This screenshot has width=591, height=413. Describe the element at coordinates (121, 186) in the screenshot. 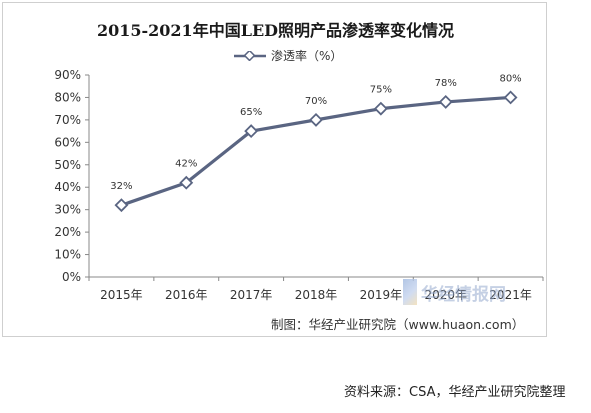

I see `data-label: 32%` at that location.